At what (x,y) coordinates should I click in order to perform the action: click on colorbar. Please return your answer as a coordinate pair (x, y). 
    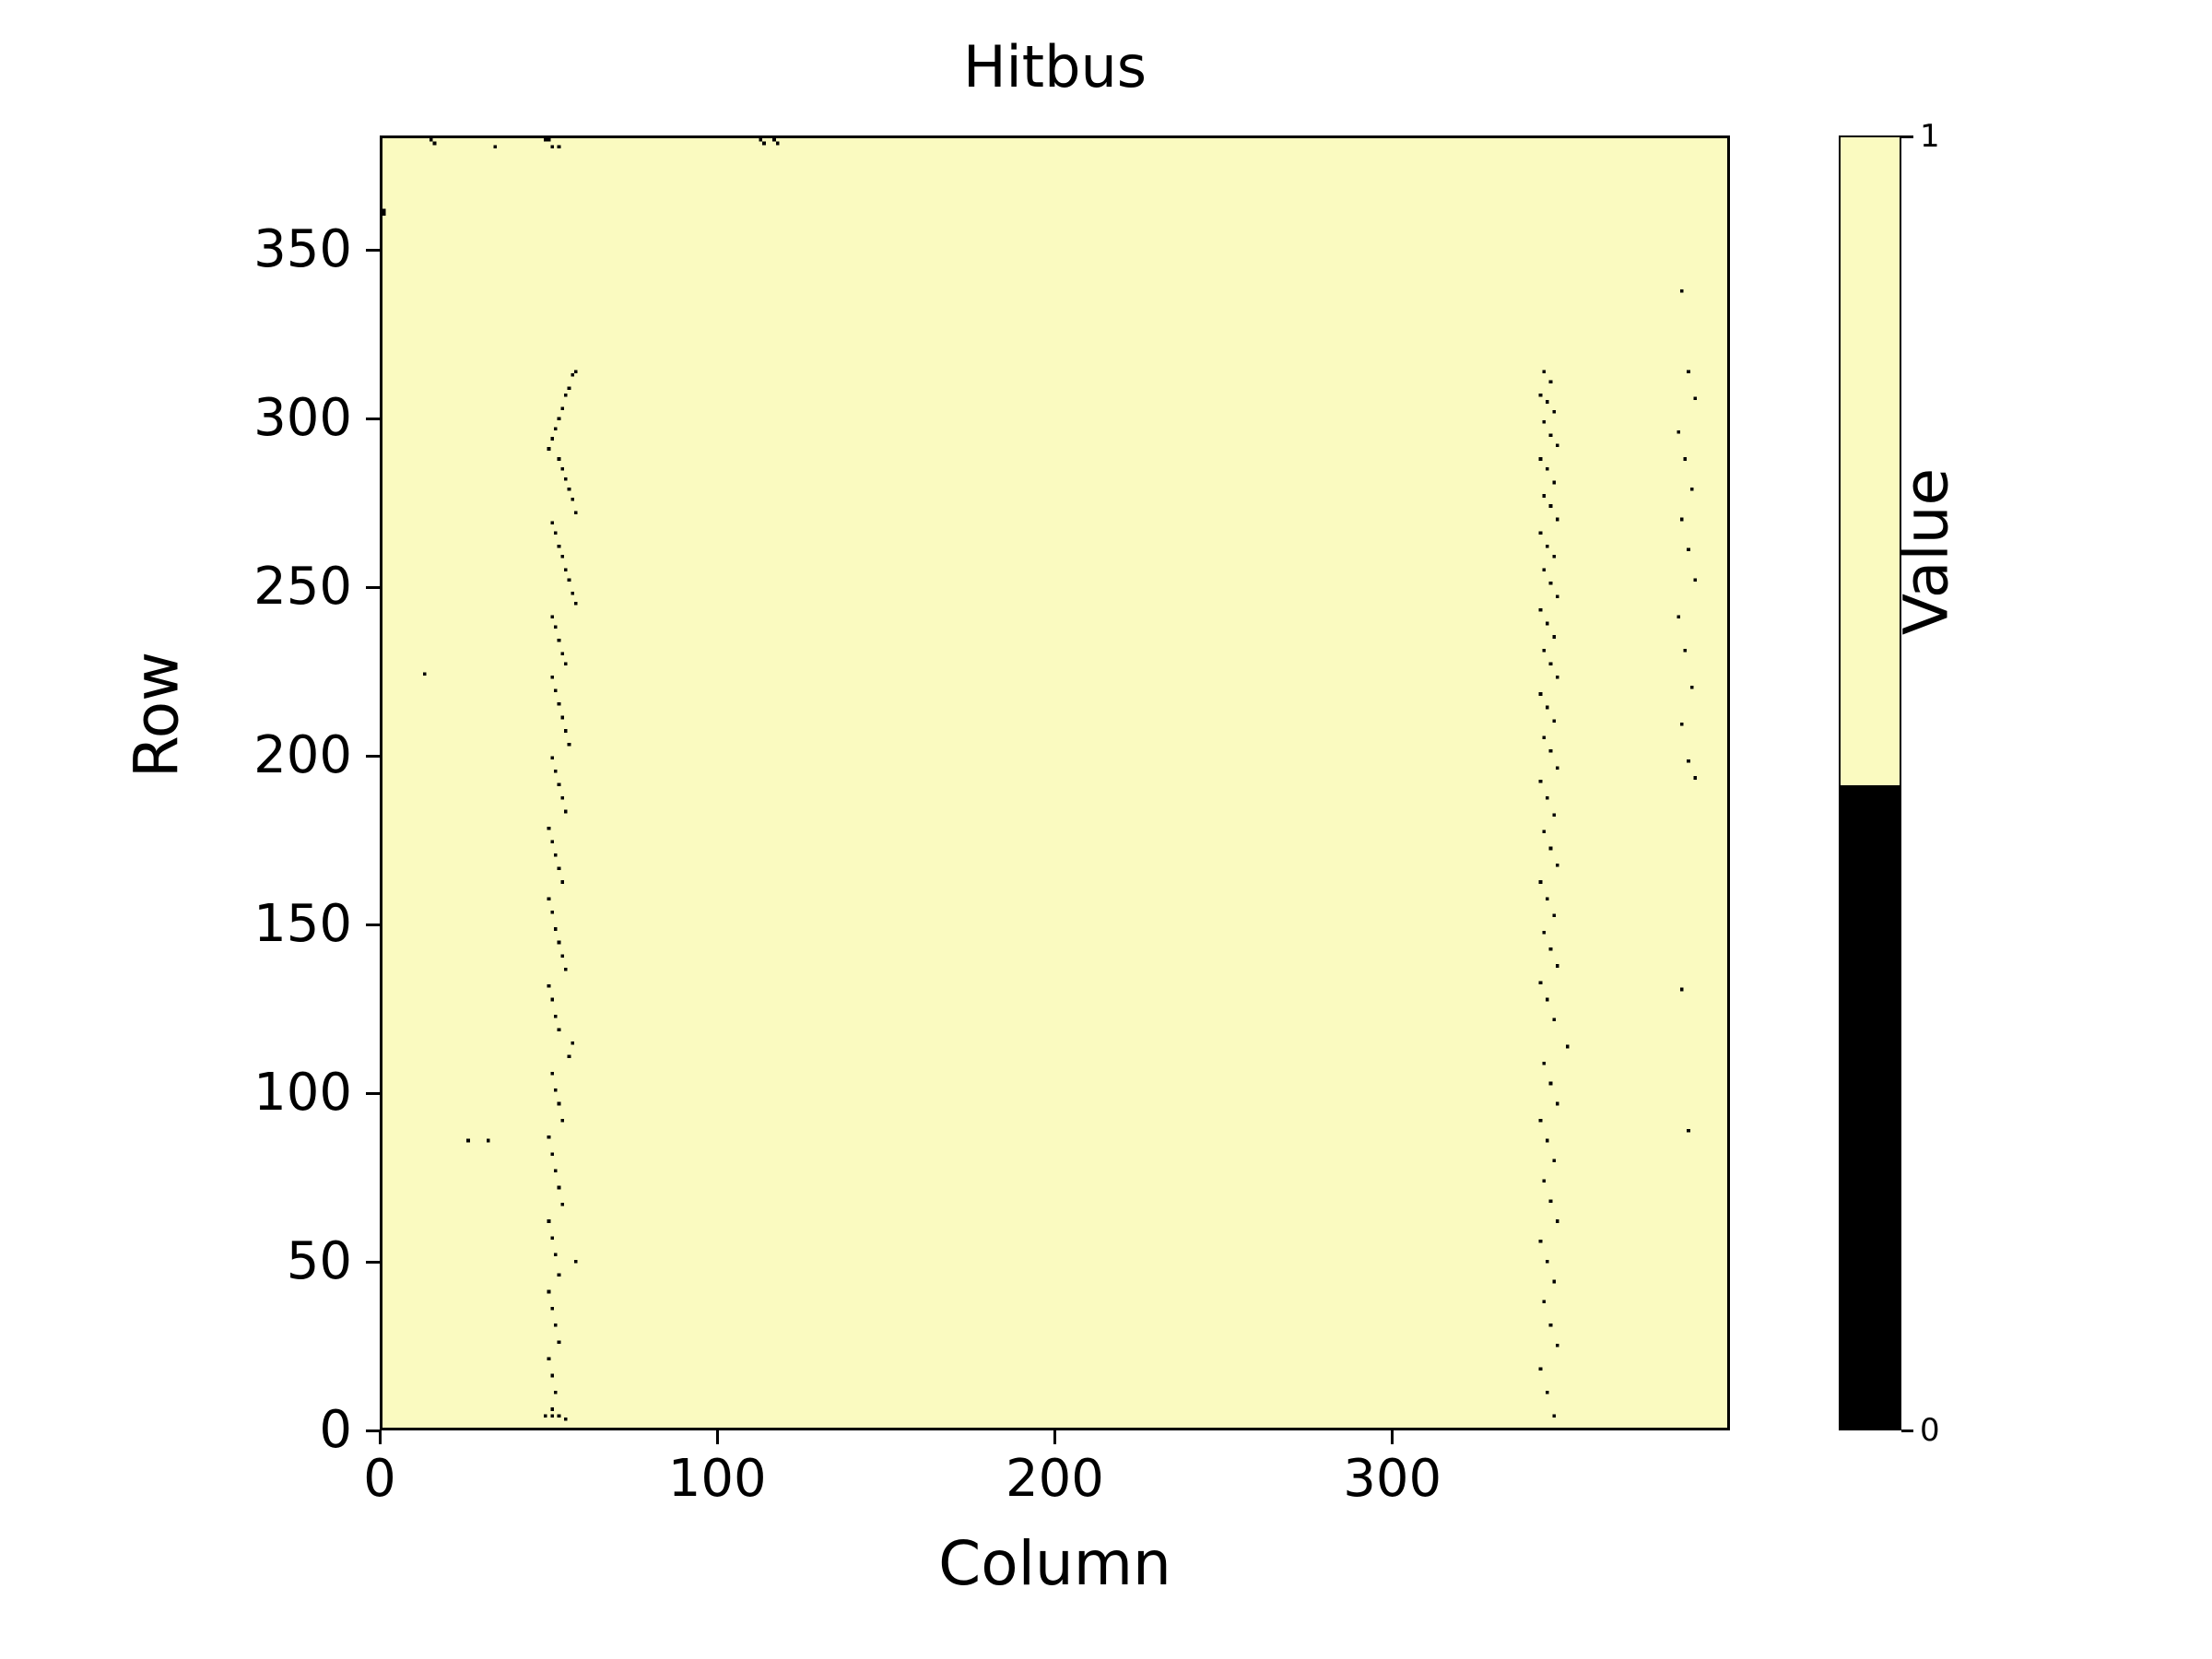
    Looking at the image, I should click on (1870, 782).